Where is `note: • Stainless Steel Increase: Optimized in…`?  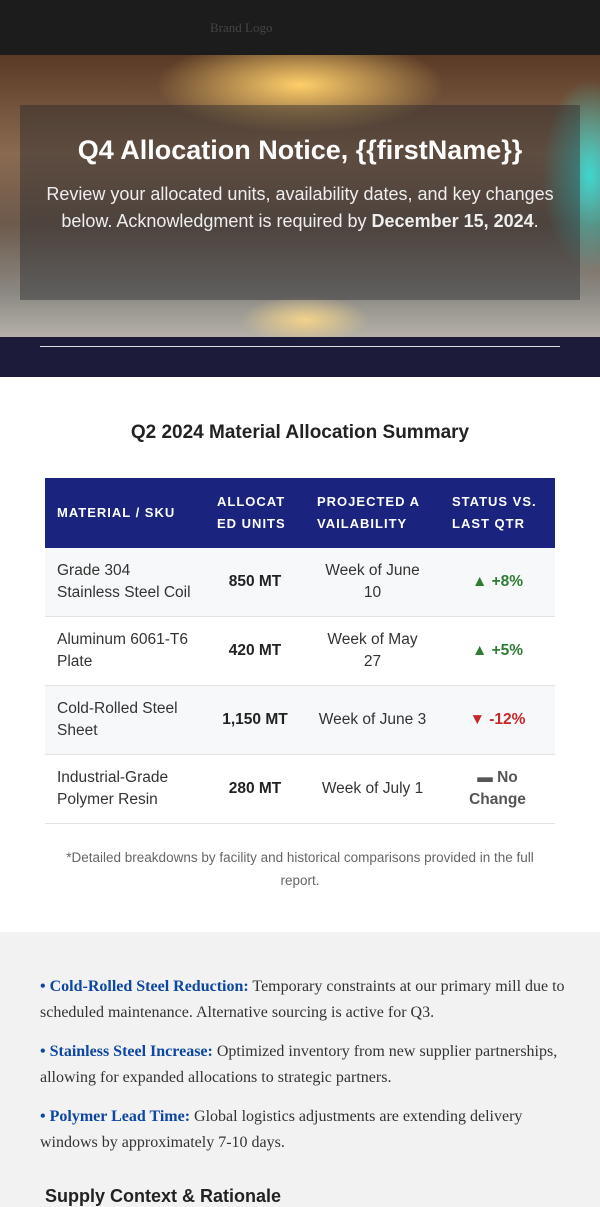 note: • Stainless Steel Increase: Optimized in… is located at coordinates (302, 1065).